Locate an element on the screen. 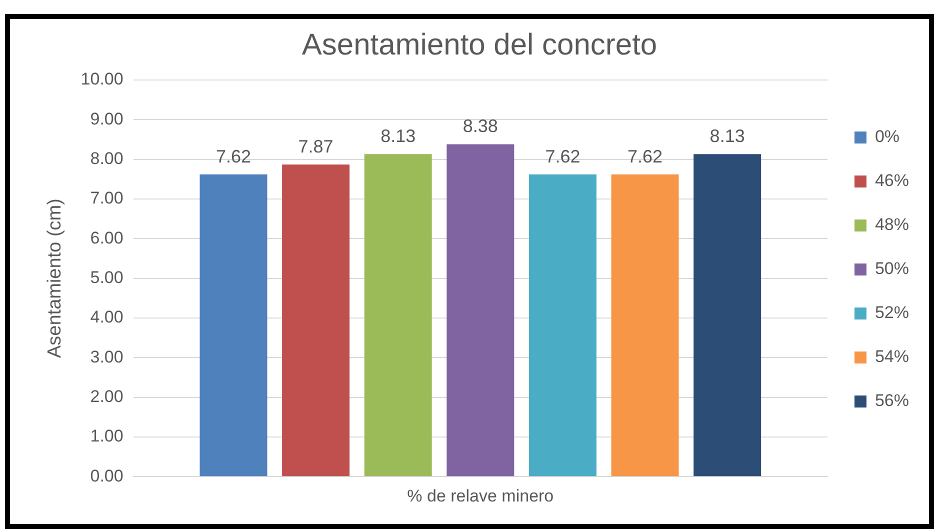  y-tick-label: 8.00 is located at coordinates (107, 158).